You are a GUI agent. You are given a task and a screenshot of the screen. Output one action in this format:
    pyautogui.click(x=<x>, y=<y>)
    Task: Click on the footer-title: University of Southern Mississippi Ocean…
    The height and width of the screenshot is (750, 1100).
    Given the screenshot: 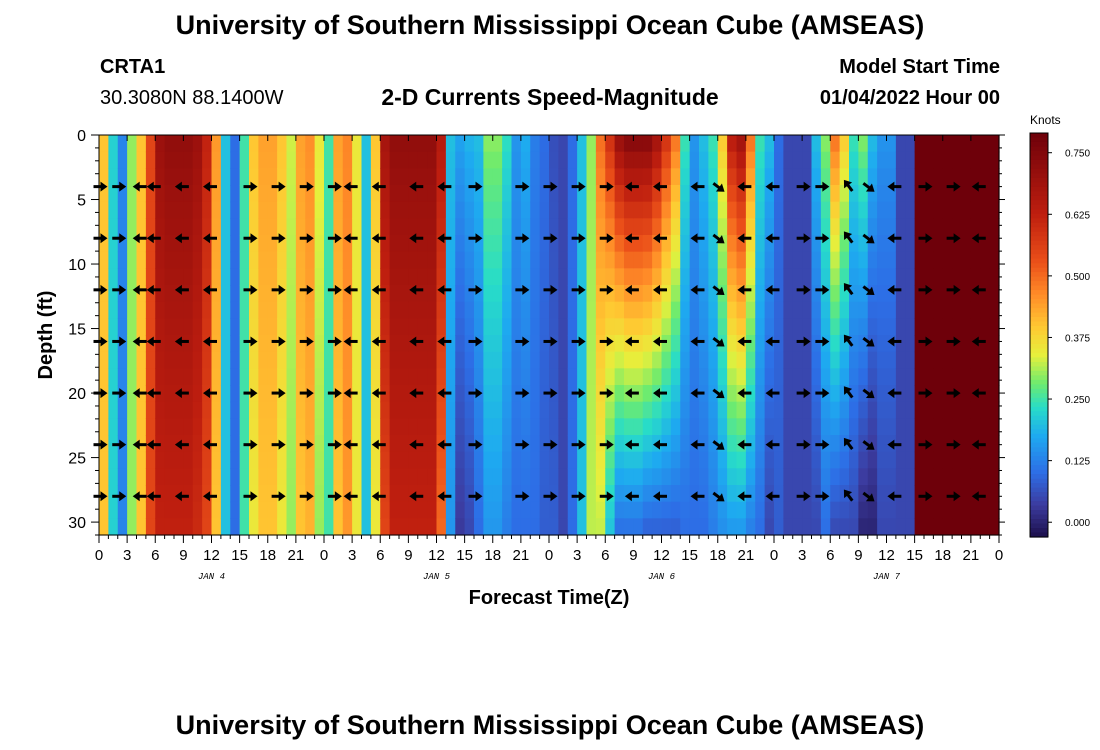 What is the action you would take?
    pyautogui.click(x=550, y=725)
    